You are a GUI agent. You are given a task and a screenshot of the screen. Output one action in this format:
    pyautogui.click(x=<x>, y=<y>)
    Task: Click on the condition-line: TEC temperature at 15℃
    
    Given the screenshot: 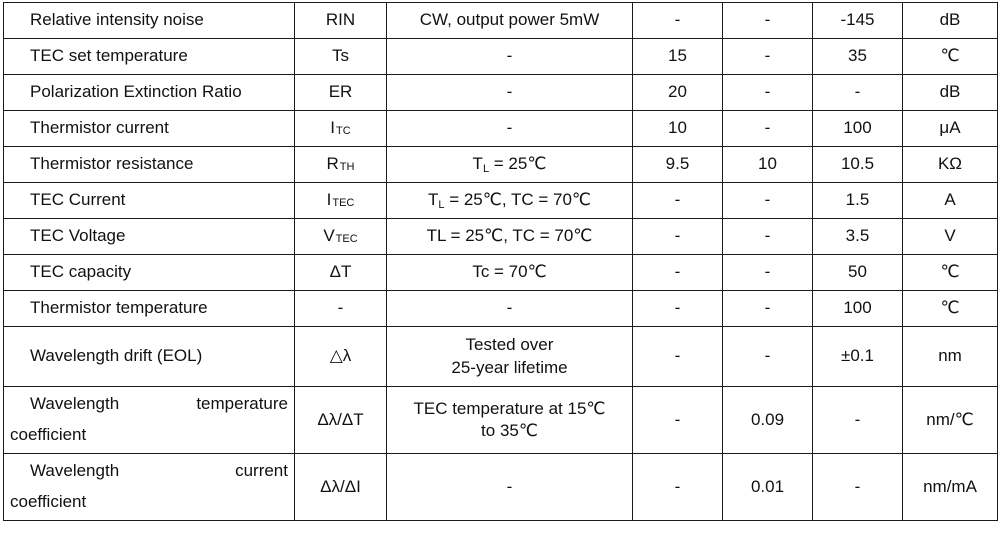 What is the action you would take?
    pyautogui.click(x=509, y=408)
    